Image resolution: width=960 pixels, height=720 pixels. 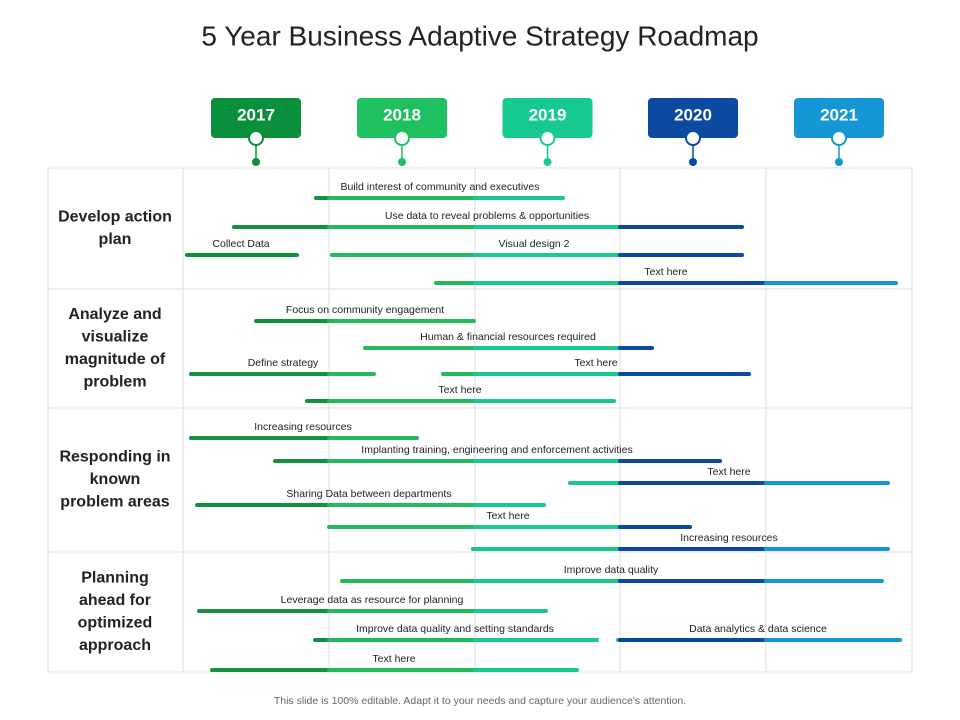 What do you see at coordinates (368, 494) in the screenshot?
I see `task-label: Sharing Data between departments` at bounding box center [368, 494].